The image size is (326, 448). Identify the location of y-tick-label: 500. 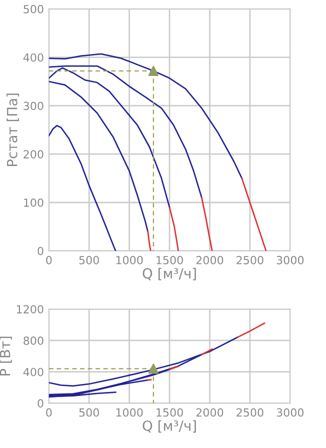
(34, 9).